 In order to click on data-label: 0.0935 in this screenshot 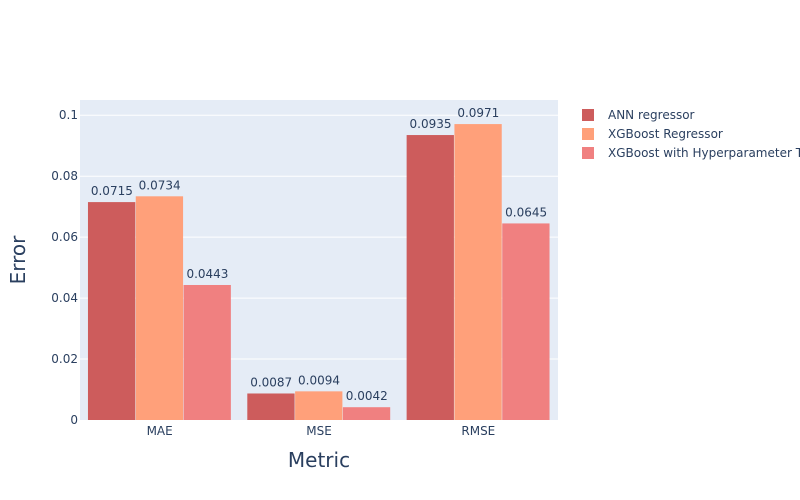, I will do `click(431, 124)`.